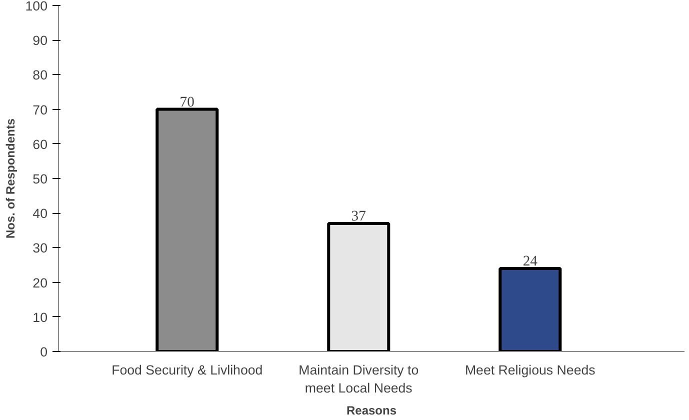 The height and width of the screenshot is (420, 689). I want to click on data-label: 37, so click(358, 216).